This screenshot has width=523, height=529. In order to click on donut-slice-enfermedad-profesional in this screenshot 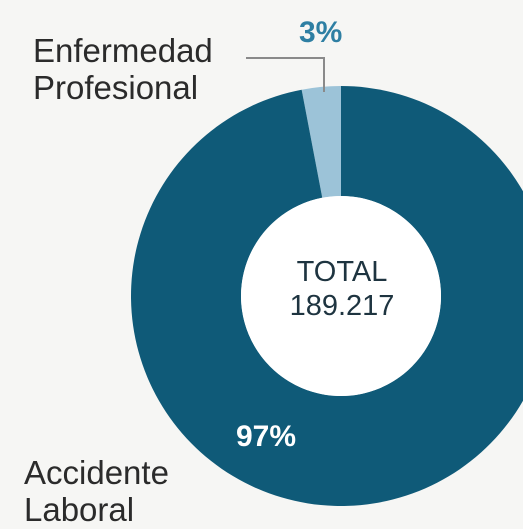, I will do `click(321, 142)`.